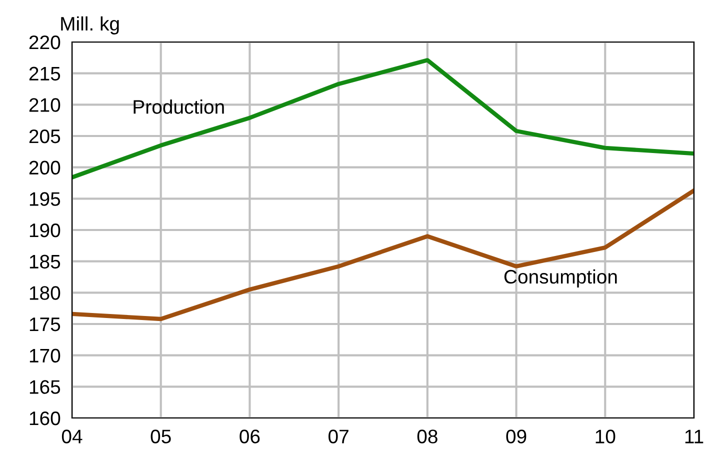 Image resolution: width=713 pixels, height=460 pixels. Describe the element at coordinates (72, 437) in the screenshot. I see `x-tick-label: 04` at that location.